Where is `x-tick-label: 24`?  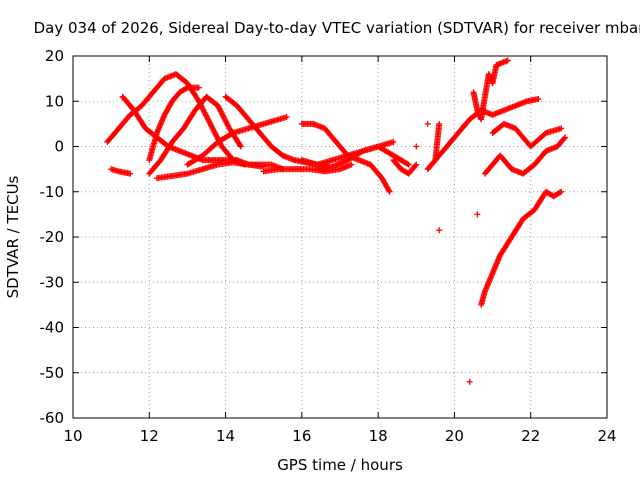 x-tick-label: 24 is located at coordinates (606, 436).